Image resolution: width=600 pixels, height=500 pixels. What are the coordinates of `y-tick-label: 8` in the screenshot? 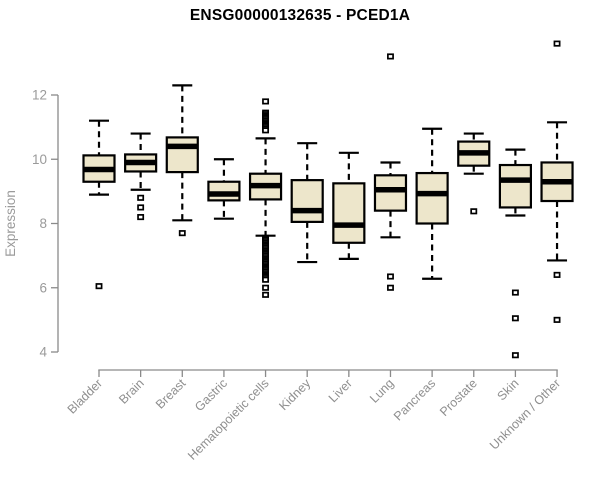 It's located at (43, 223).